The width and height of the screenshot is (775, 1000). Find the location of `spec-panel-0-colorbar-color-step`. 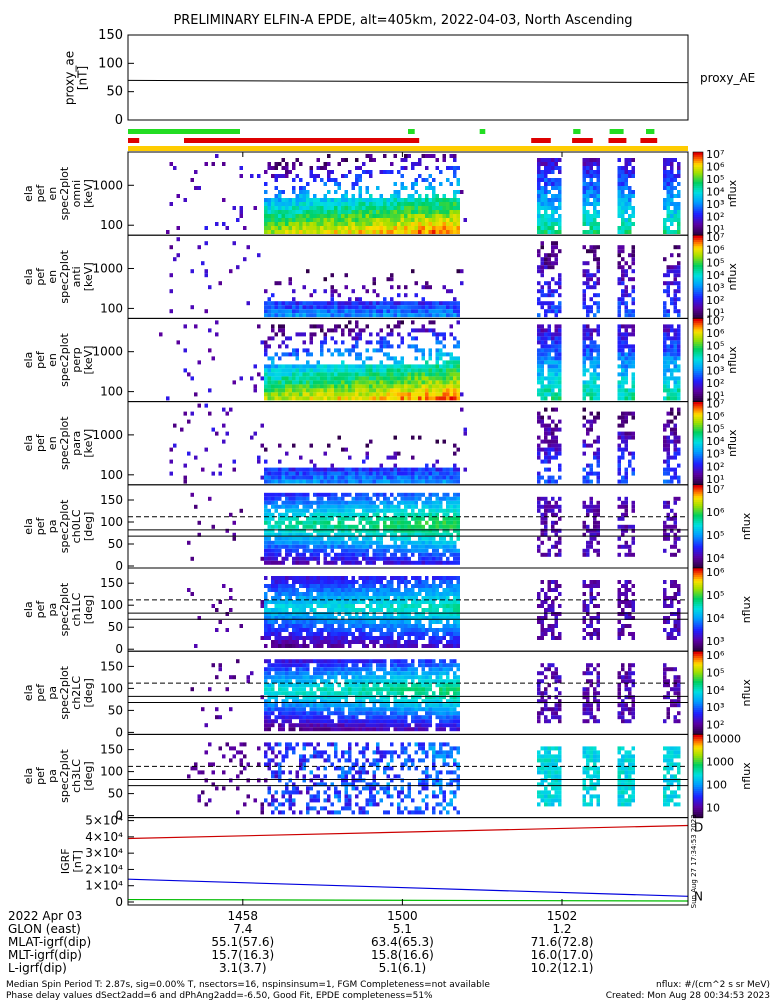

spec-panel-0-colorbar-color-step is located at coordinates (698, 189).